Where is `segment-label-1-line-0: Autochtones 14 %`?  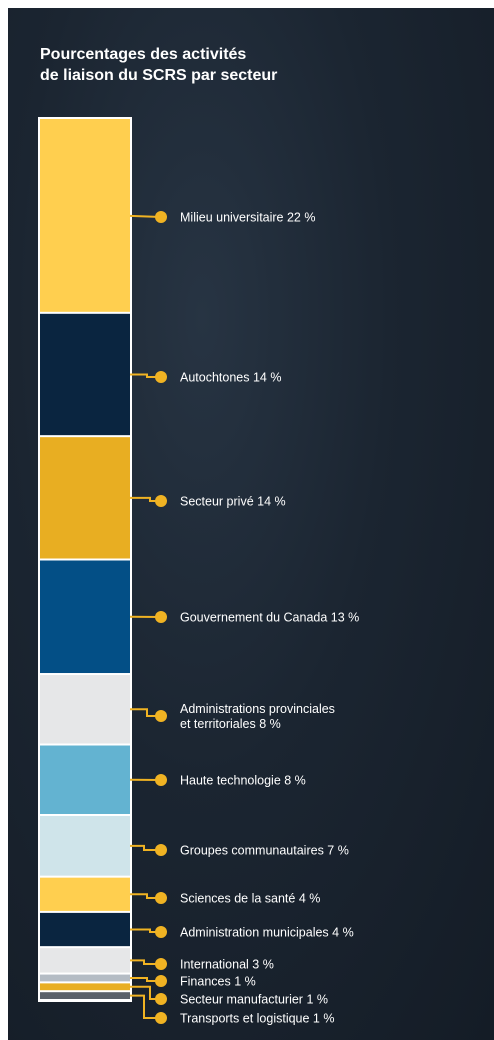 segment-label-1-line-0: Autochtones 14 % is located at coordinates (230, 378).